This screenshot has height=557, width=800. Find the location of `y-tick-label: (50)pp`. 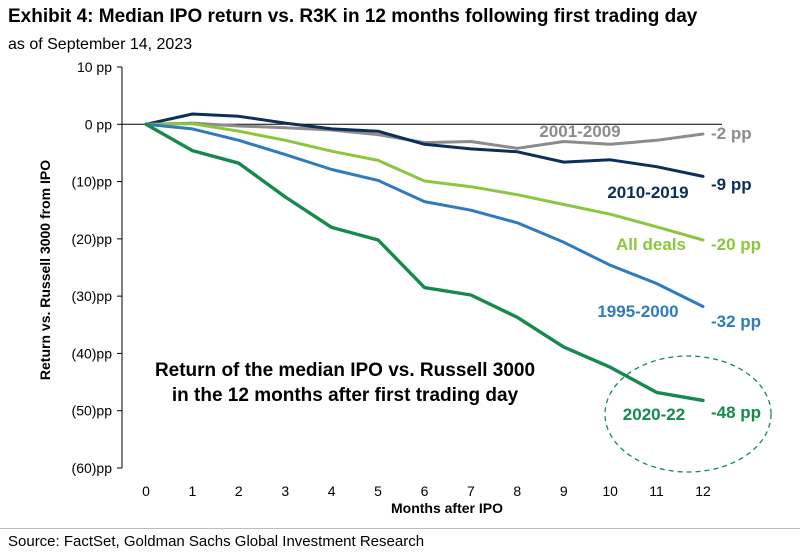

y-tick-label: (50)pp is located at coordinates (92, 411).